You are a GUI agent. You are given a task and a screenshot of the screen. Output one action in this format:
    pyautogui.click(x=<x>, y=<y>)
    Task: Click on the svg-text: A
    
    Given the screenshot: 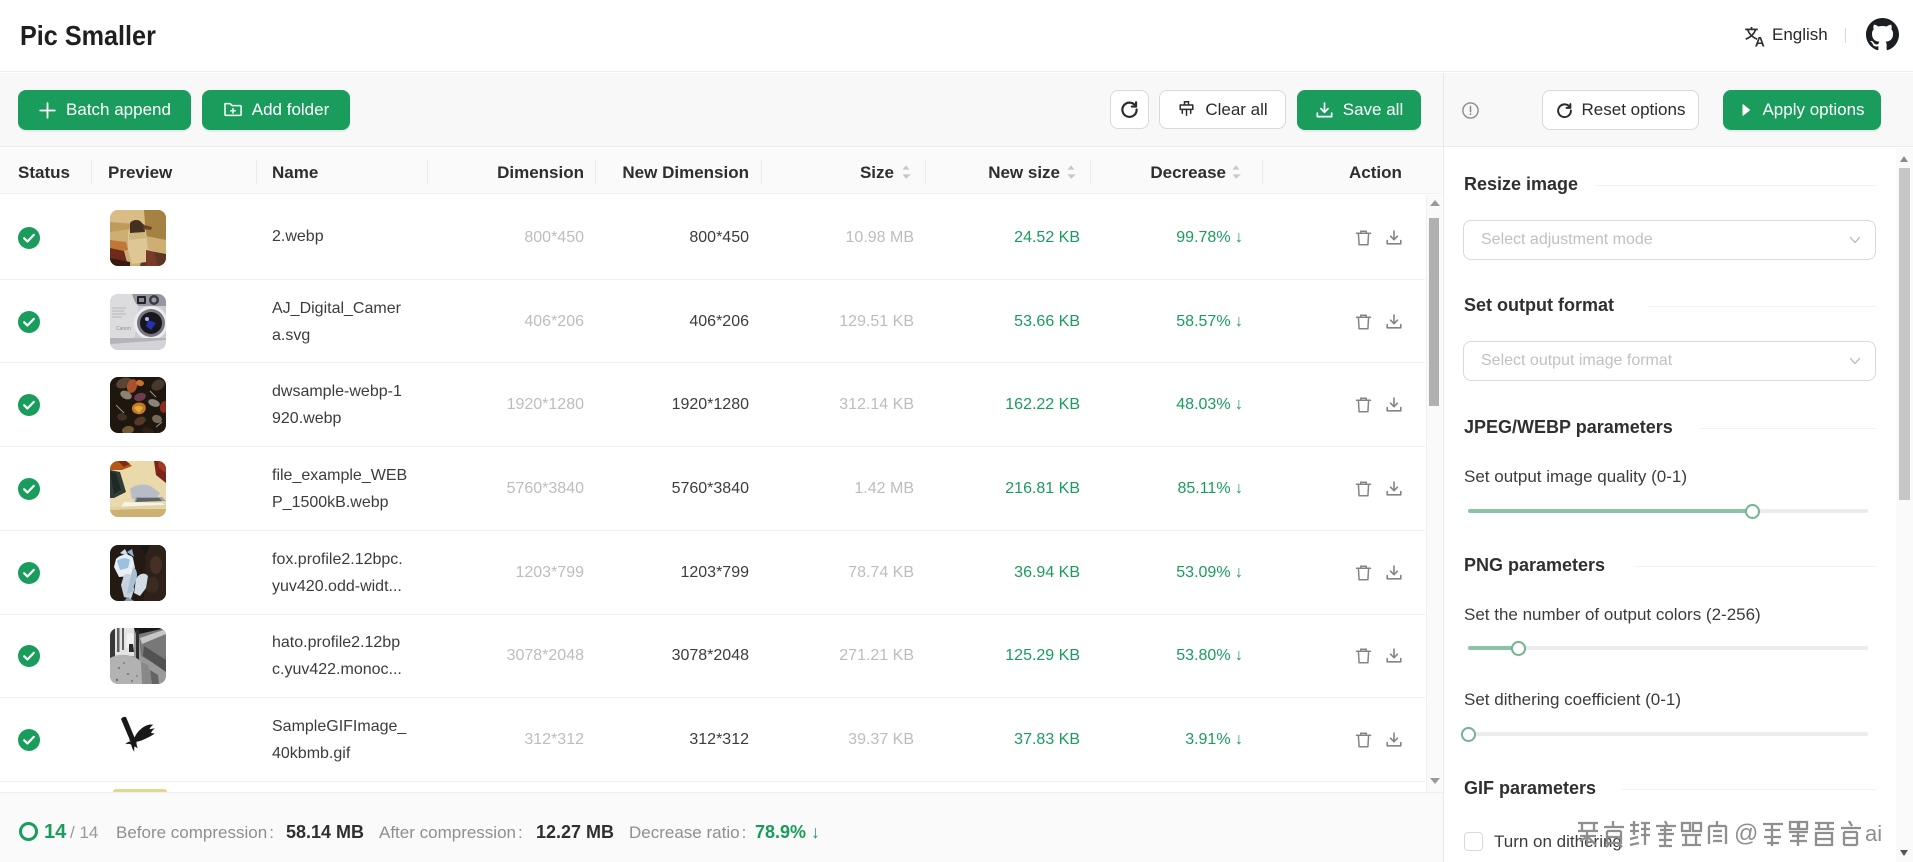 What is the action you would take?
    pyautogui.click(x=1760, y=40)
    